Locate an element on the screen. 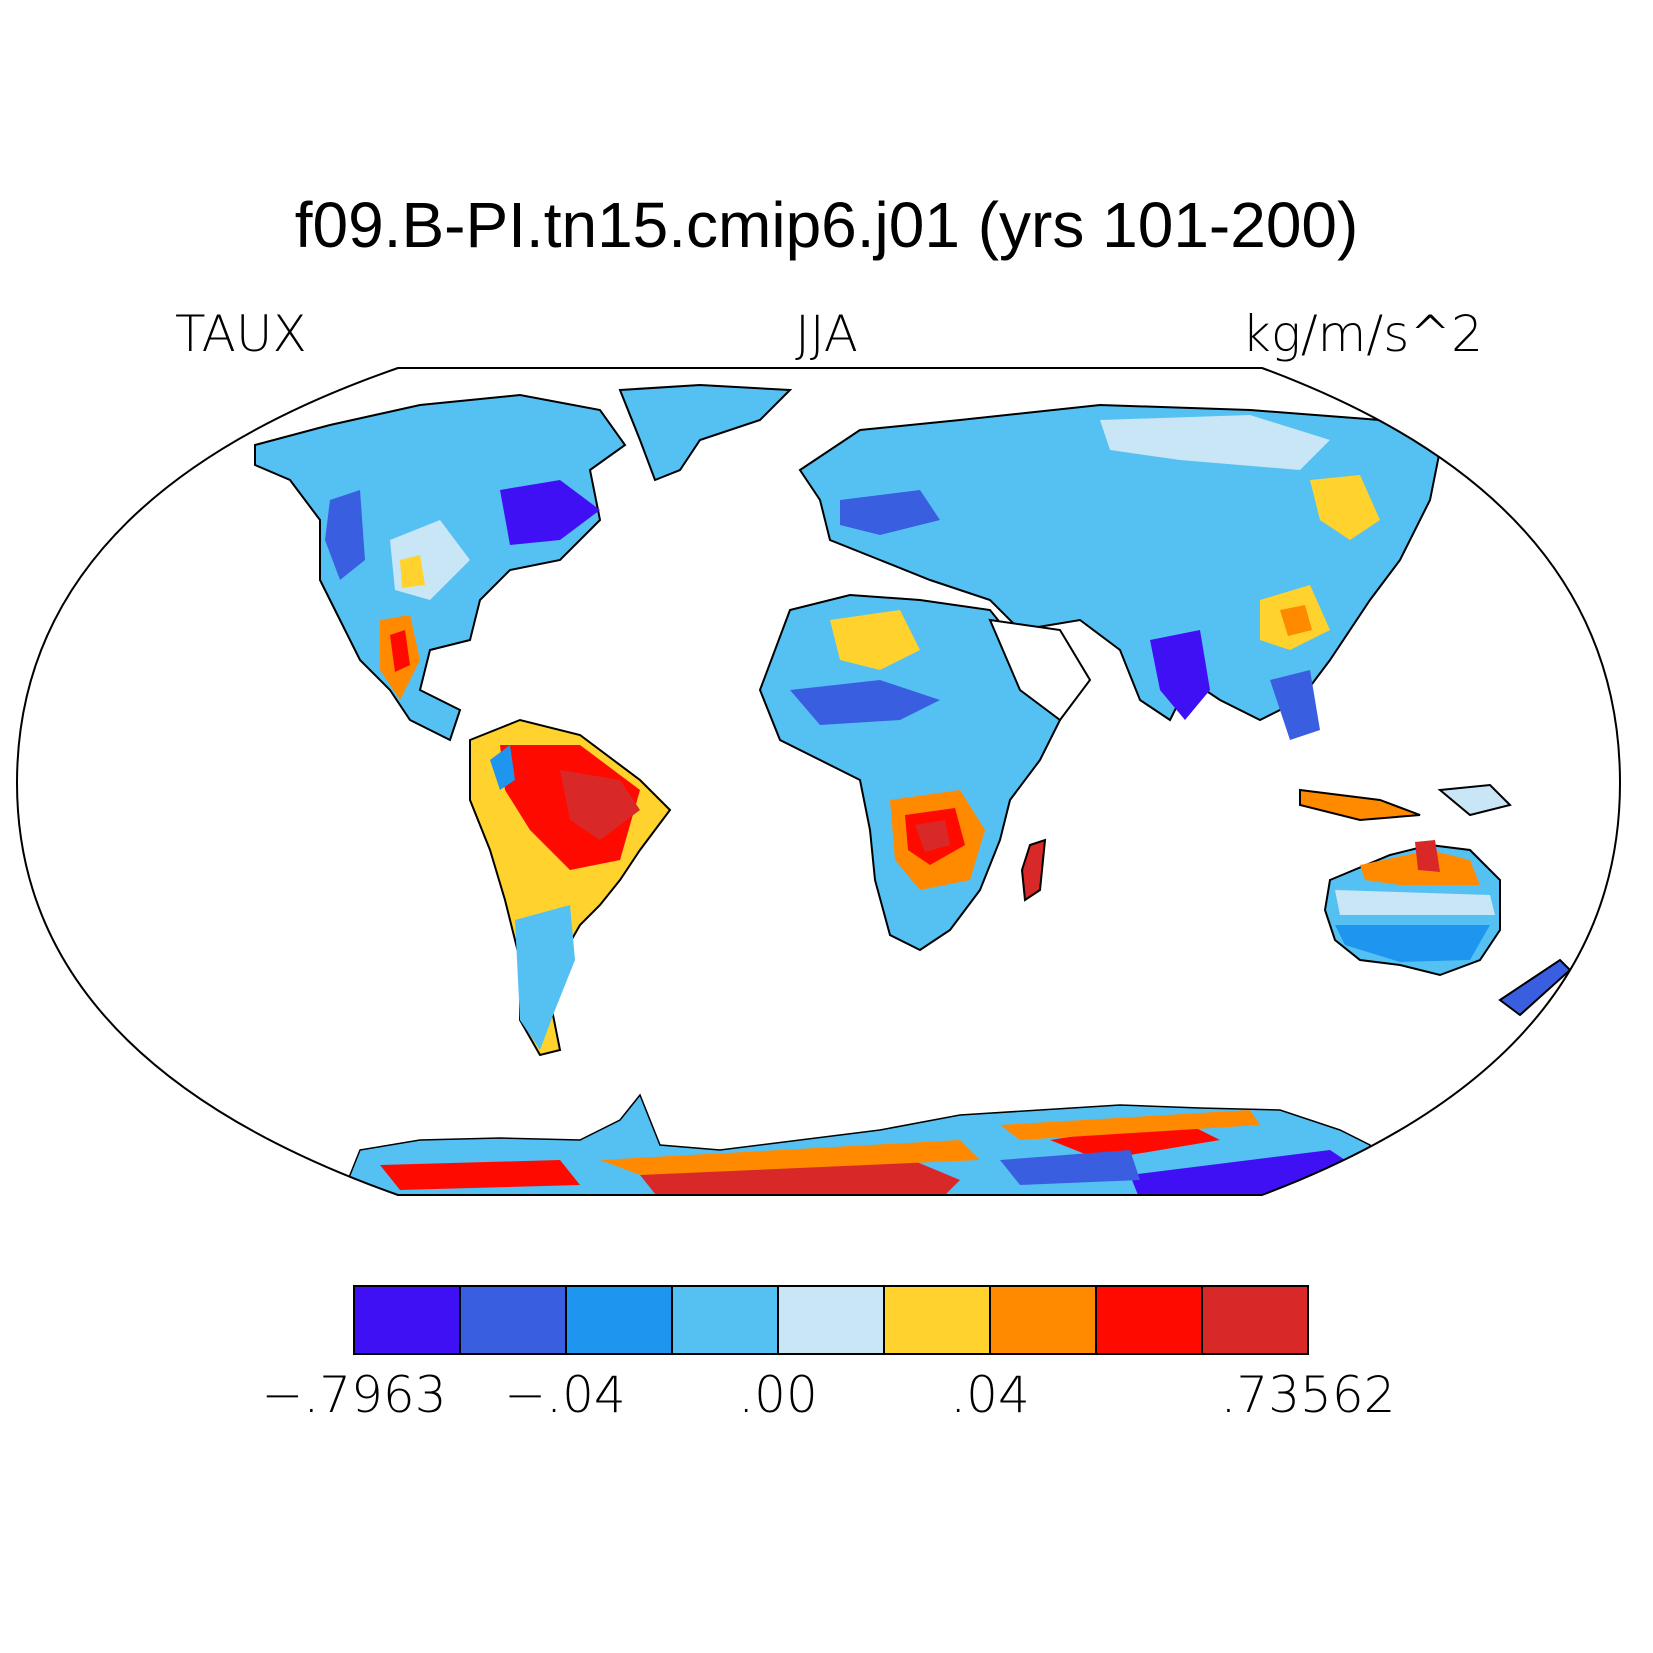  arabian-peninsula is located at coordinates (1040, 670).